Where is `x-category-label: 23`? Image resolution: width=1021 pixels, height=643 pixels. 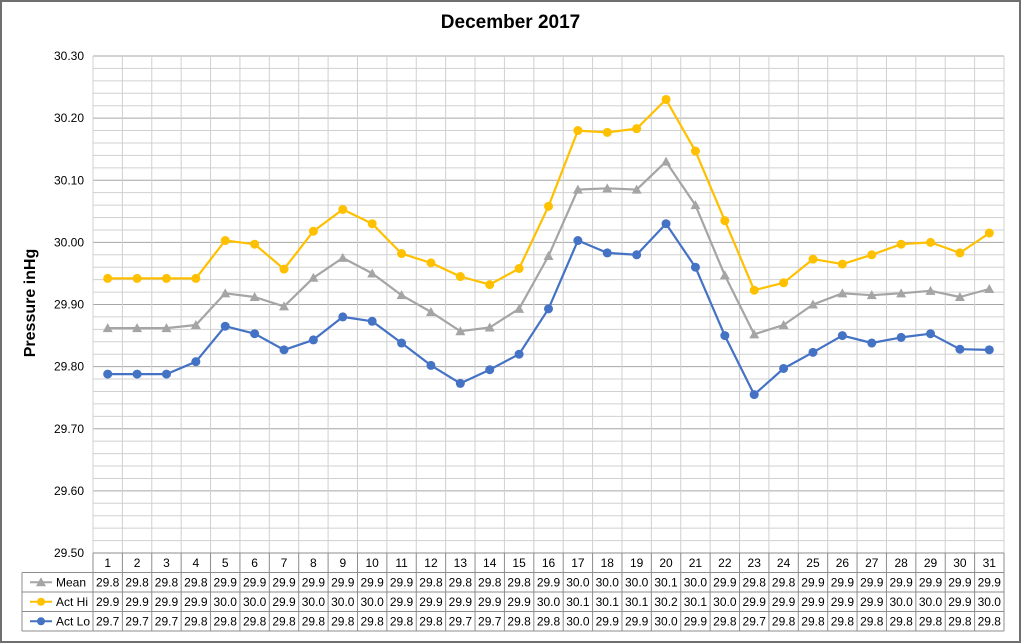 x-category-label: 23 is located at coordinates (755, 563).